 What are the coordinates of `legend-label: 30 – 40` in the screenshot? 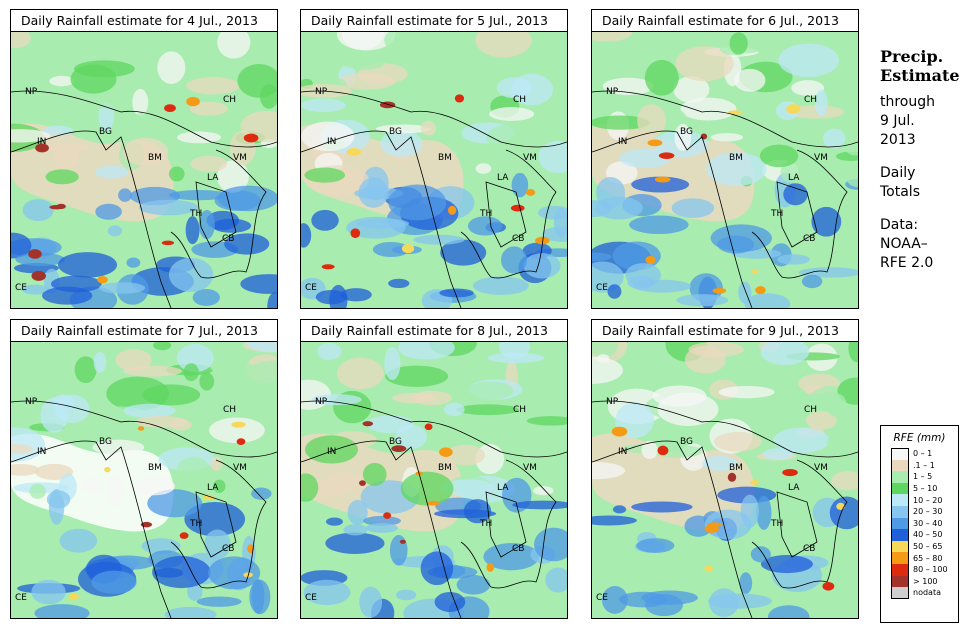 It's located at (928, 523).